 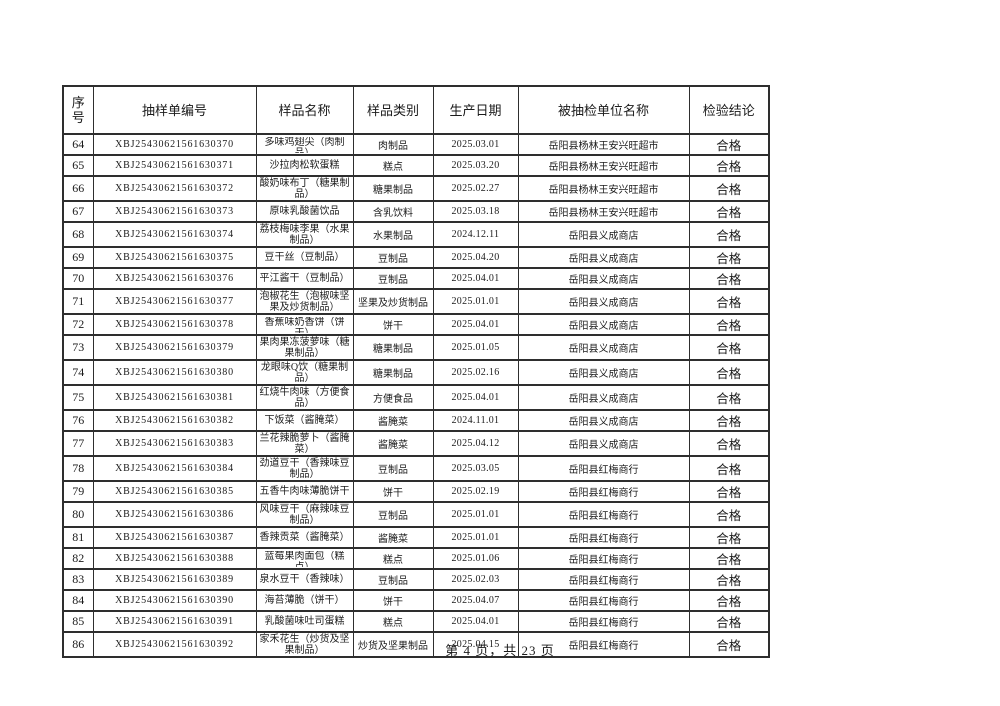 What do you see at coordinates (304, 301) in the screenshot?
I see `cell-sample-name: 泡椒花生（泡椒味坚果及炒货制品）` at bounding box center [304, 301].